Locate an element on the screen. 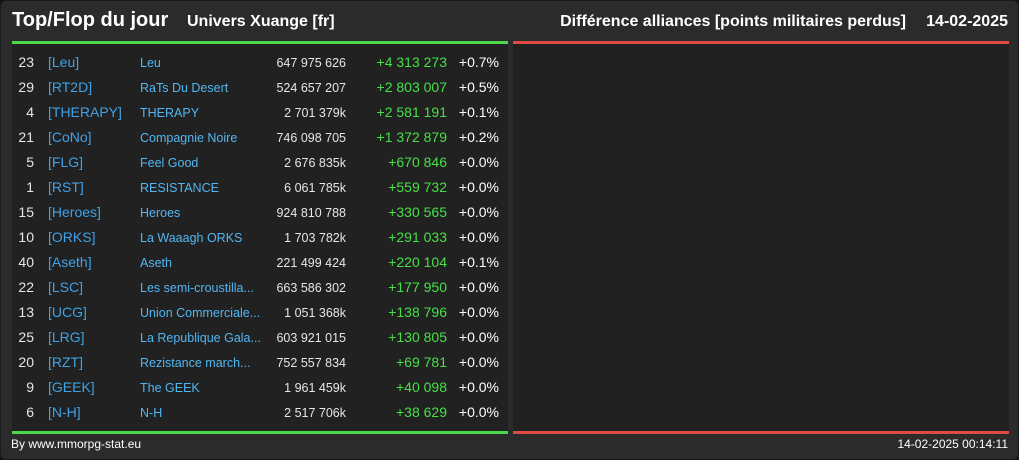  alliance-tag-link: [Heroes] is located at coordinates (74, 212).